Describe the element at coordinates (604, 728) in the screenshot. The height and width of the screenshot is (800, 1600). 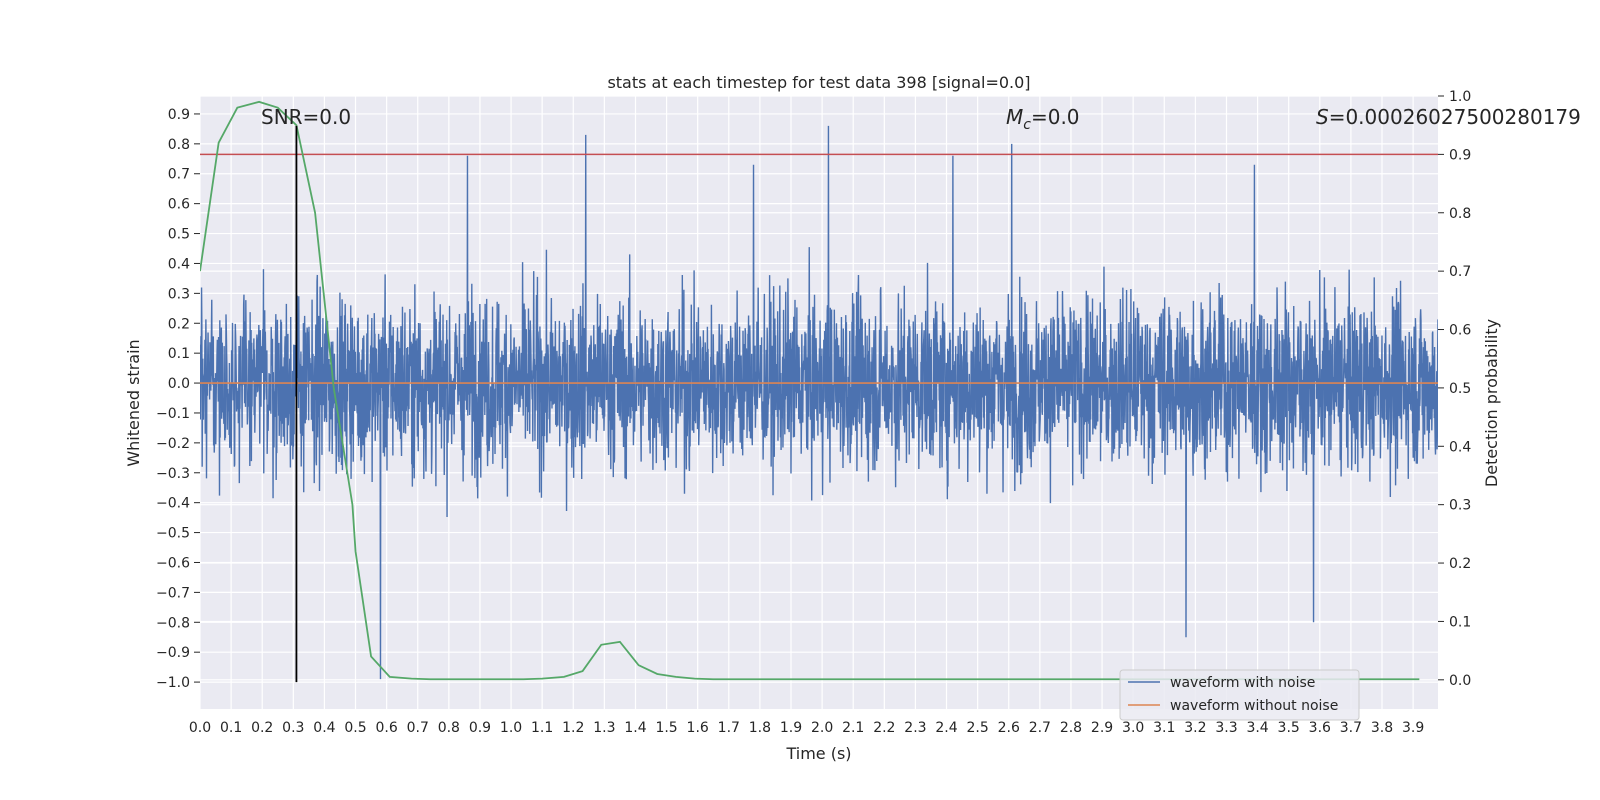
I see `x-tick-label: 1.3` at that location.